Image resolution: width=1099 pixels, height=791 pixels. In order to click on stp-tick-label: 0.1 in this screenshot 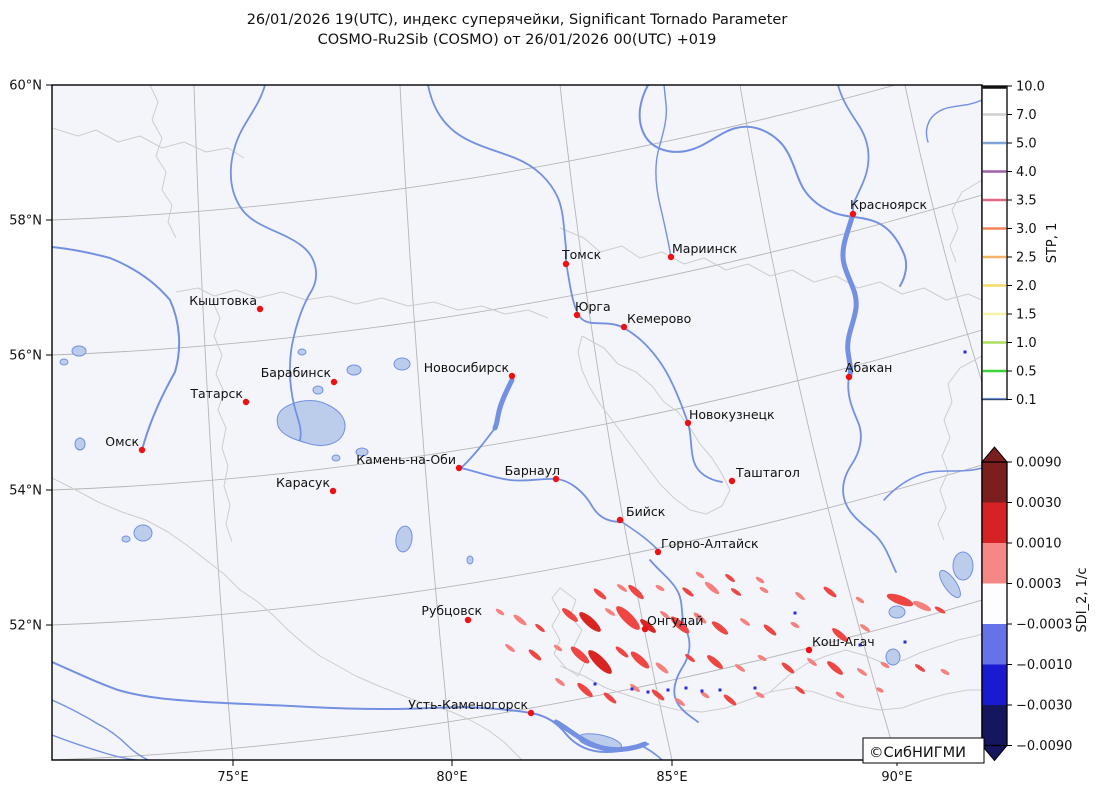, I will do `click(1026, 400)`.